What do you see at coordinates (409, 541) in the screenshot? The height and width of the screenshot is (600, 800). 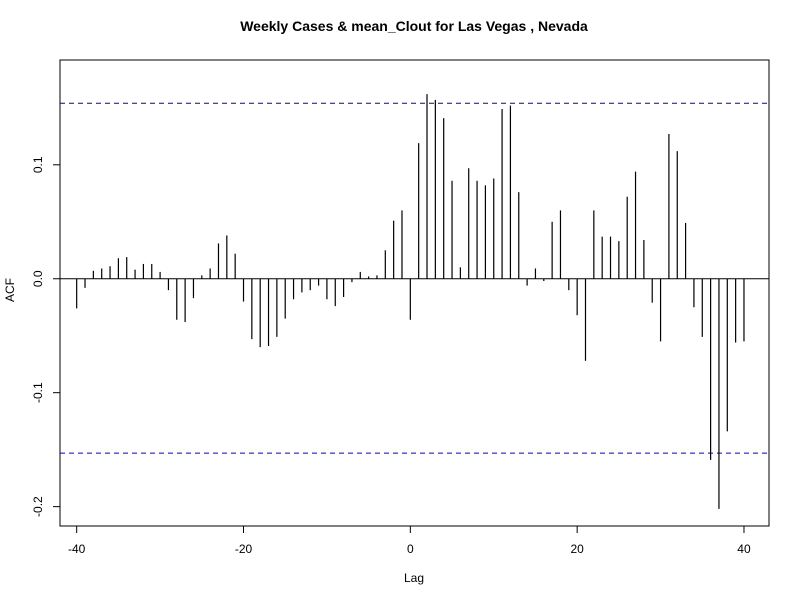 I see `x-axis: -40 -20 0 20 40` at bounding box center [409, 541].